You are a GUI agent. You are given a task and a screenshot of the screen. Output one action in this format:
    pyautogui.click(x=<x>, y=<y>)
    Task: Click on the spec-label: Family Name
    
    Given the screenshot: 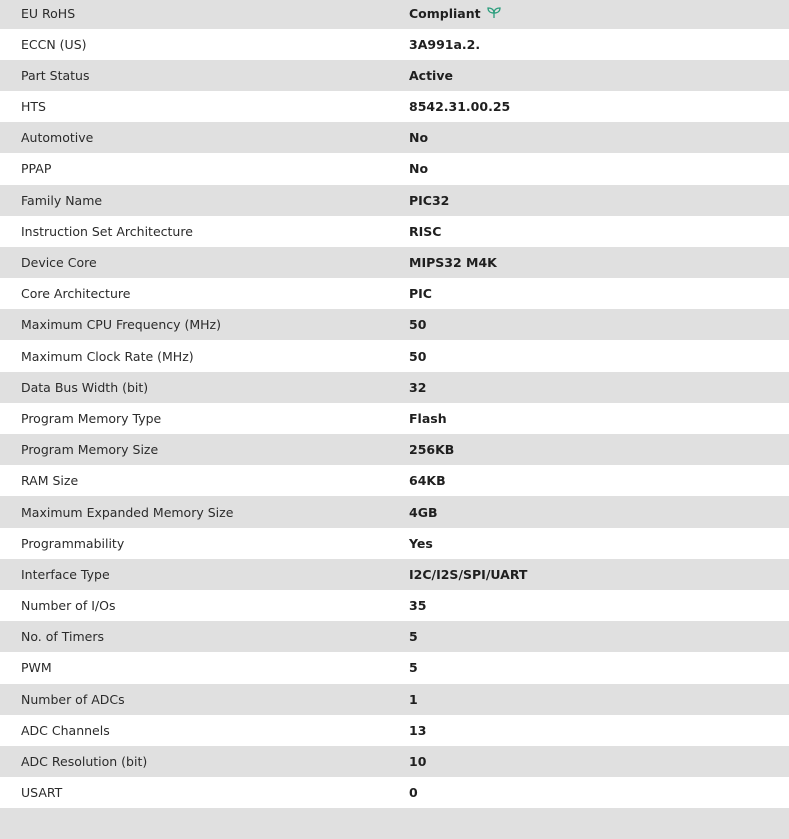 What is the action you would take?
    pyautogui.click(x=62, y=200)
    